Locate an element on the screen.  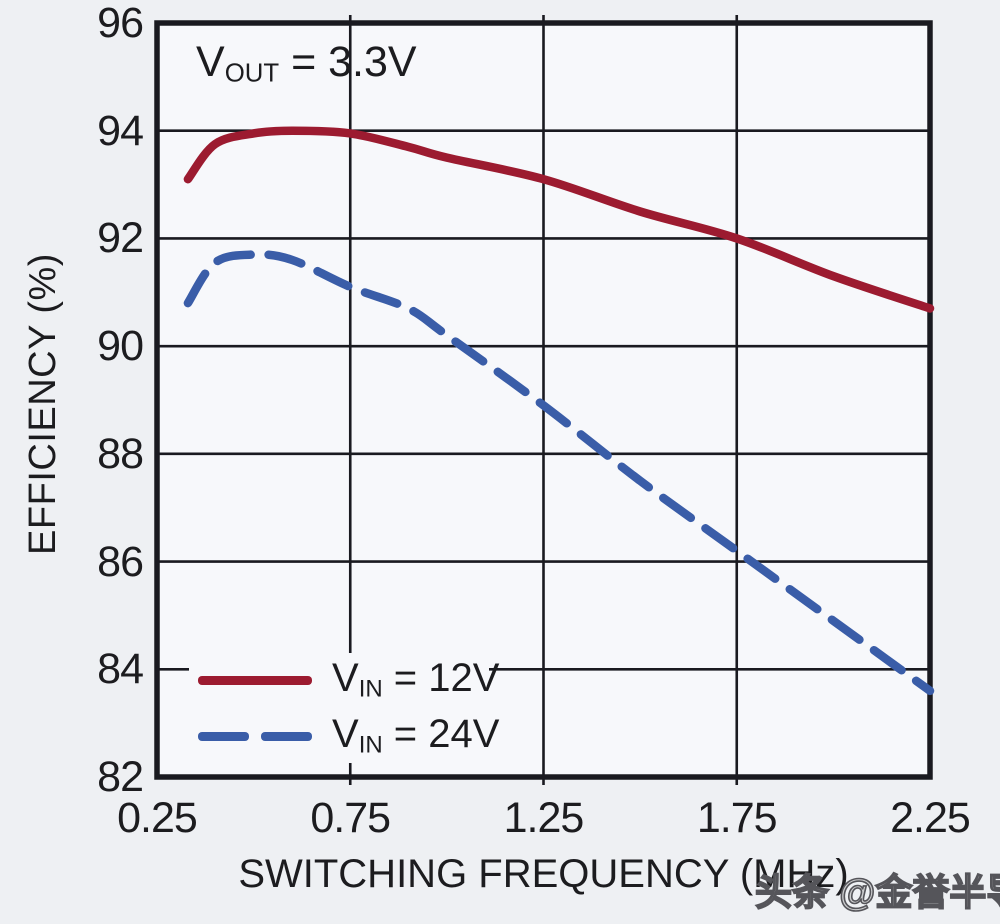
legend-line-12v-swatch is located at coordinates (255, 680).